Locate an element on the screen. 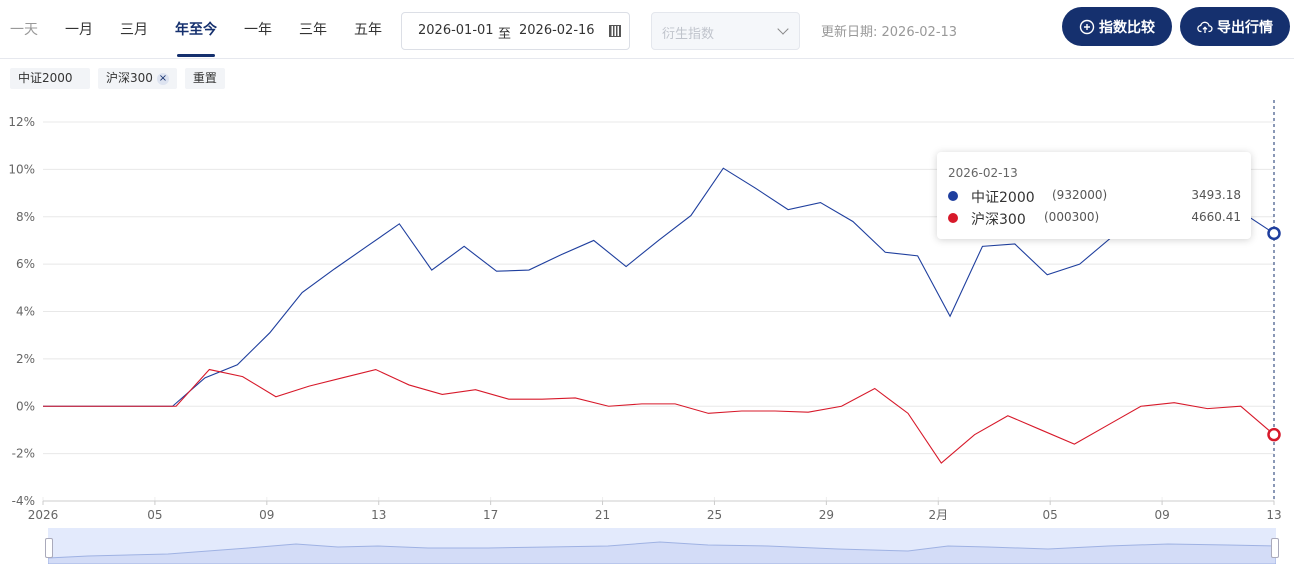  y-tick-label: 12% is located at coordinates (21, 122).